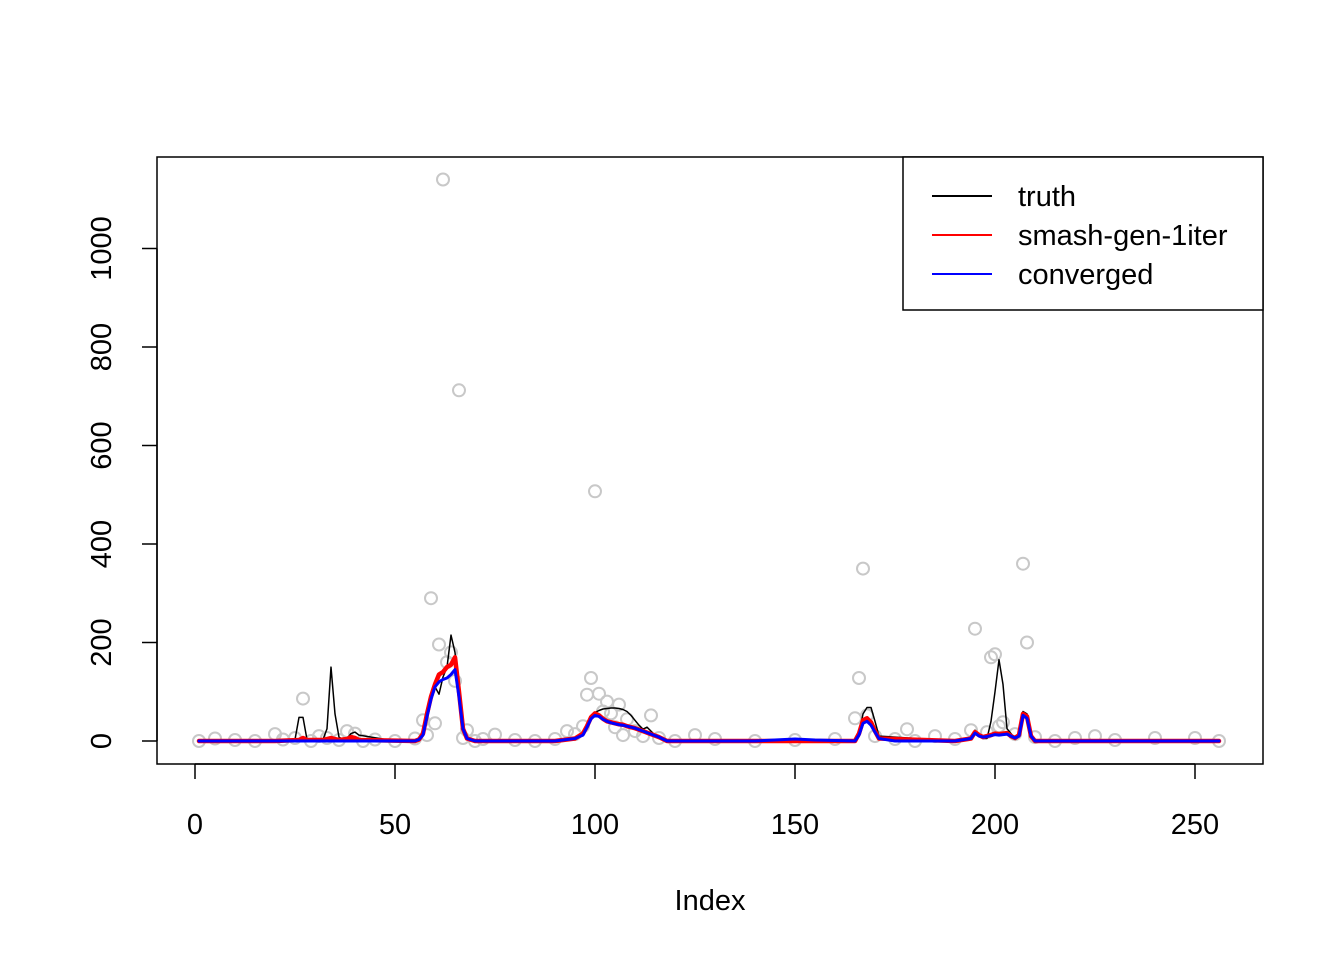 The height and width of the screenshot is (960, 1344). I want to click on legend-label: truth, so click(1047, 197).